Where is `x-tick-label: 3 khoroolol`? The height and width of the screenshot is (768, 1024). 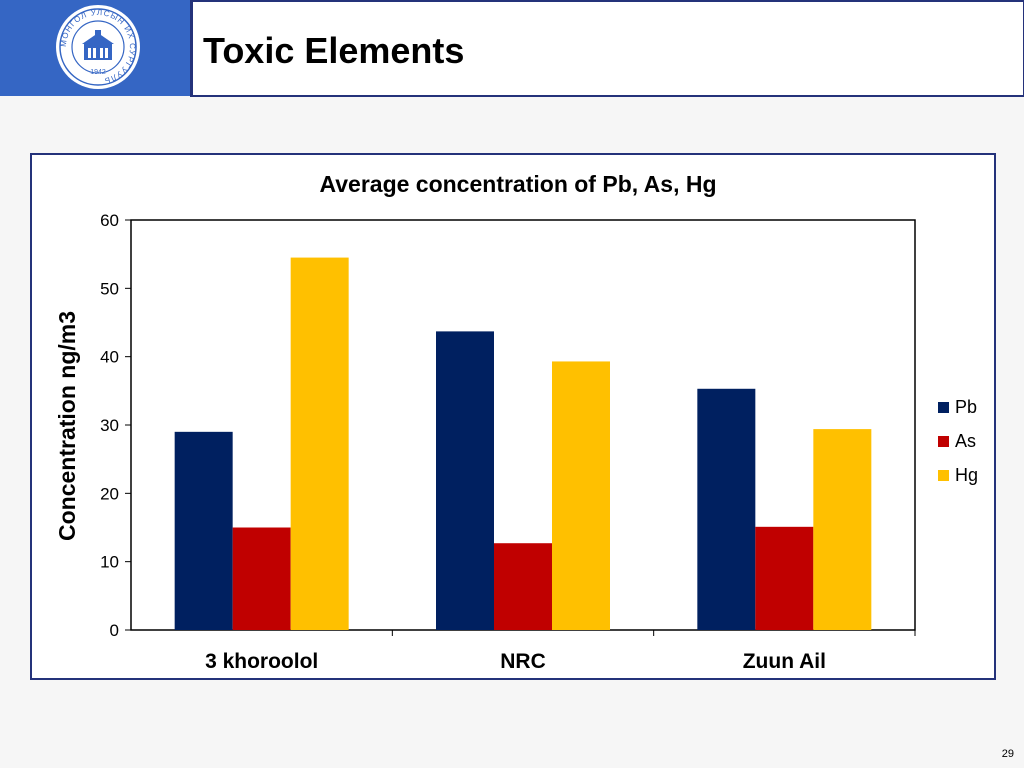
x-tick-label: 3 khoroolol is located at coordinates (261, 661).